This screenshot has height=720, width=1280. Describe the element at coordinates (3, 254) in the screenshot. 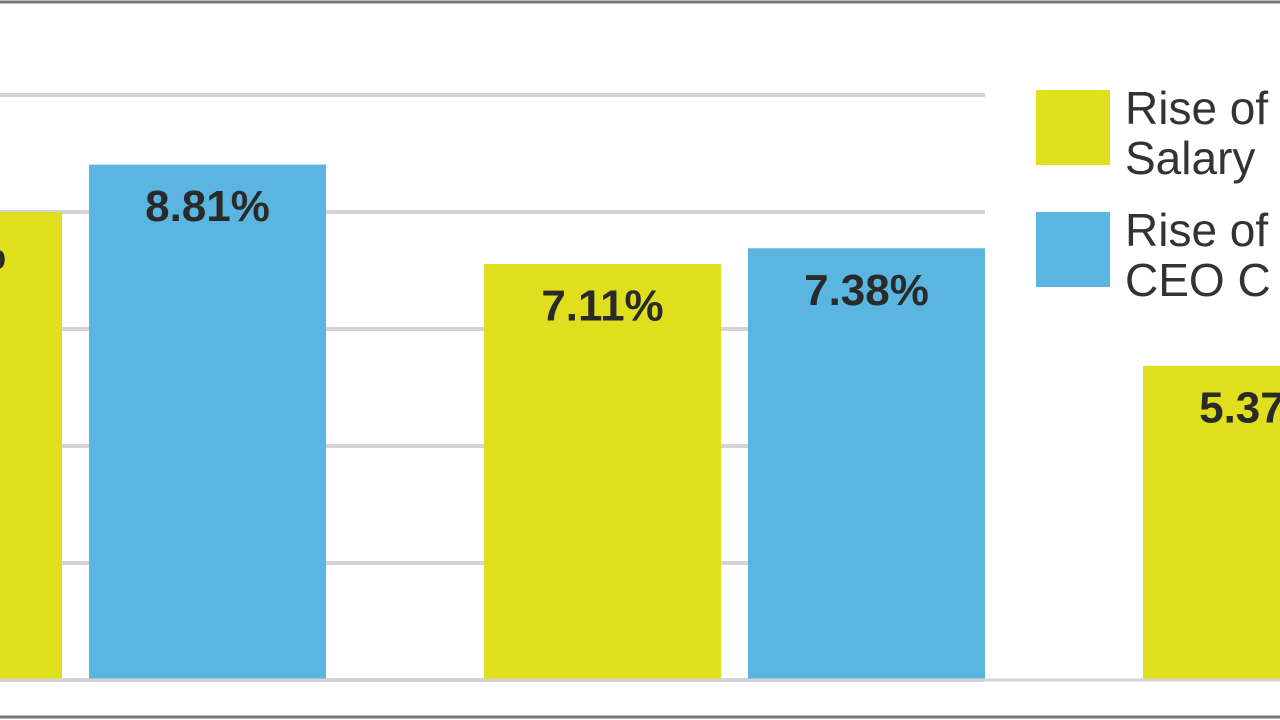

I see `data-label: 8.00%` at that location.